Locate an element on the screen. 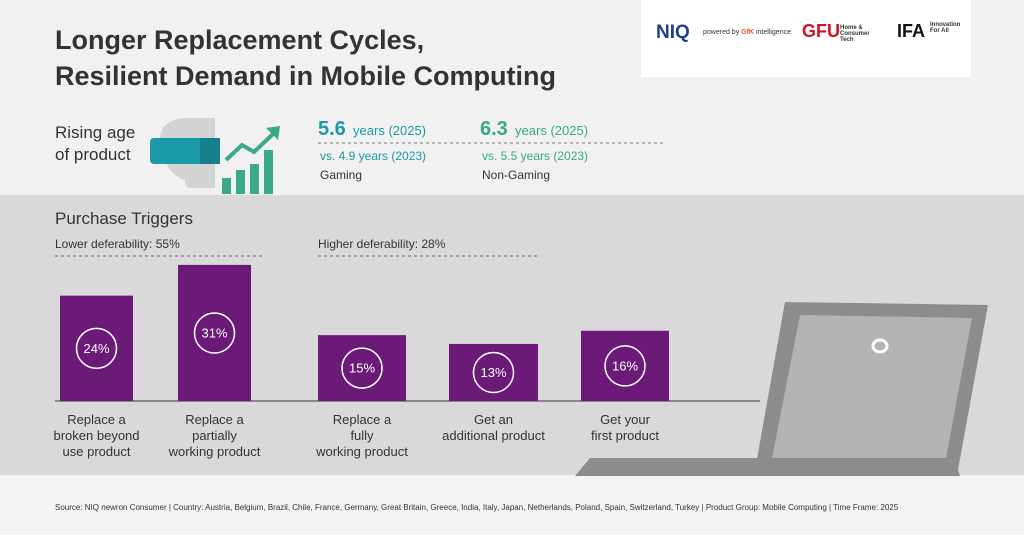 The height and width of the screenshot is (535, 1024). annotation: Lower deferability: 55% is located at coordinates (117, 244).